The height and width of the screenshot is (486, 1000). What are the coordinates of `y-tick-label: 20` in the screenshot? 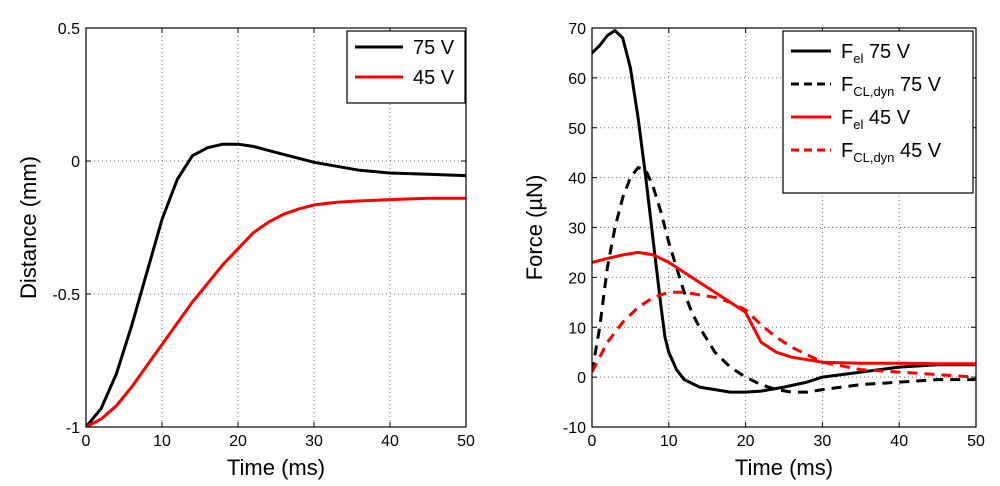 It's located at (577, 278).